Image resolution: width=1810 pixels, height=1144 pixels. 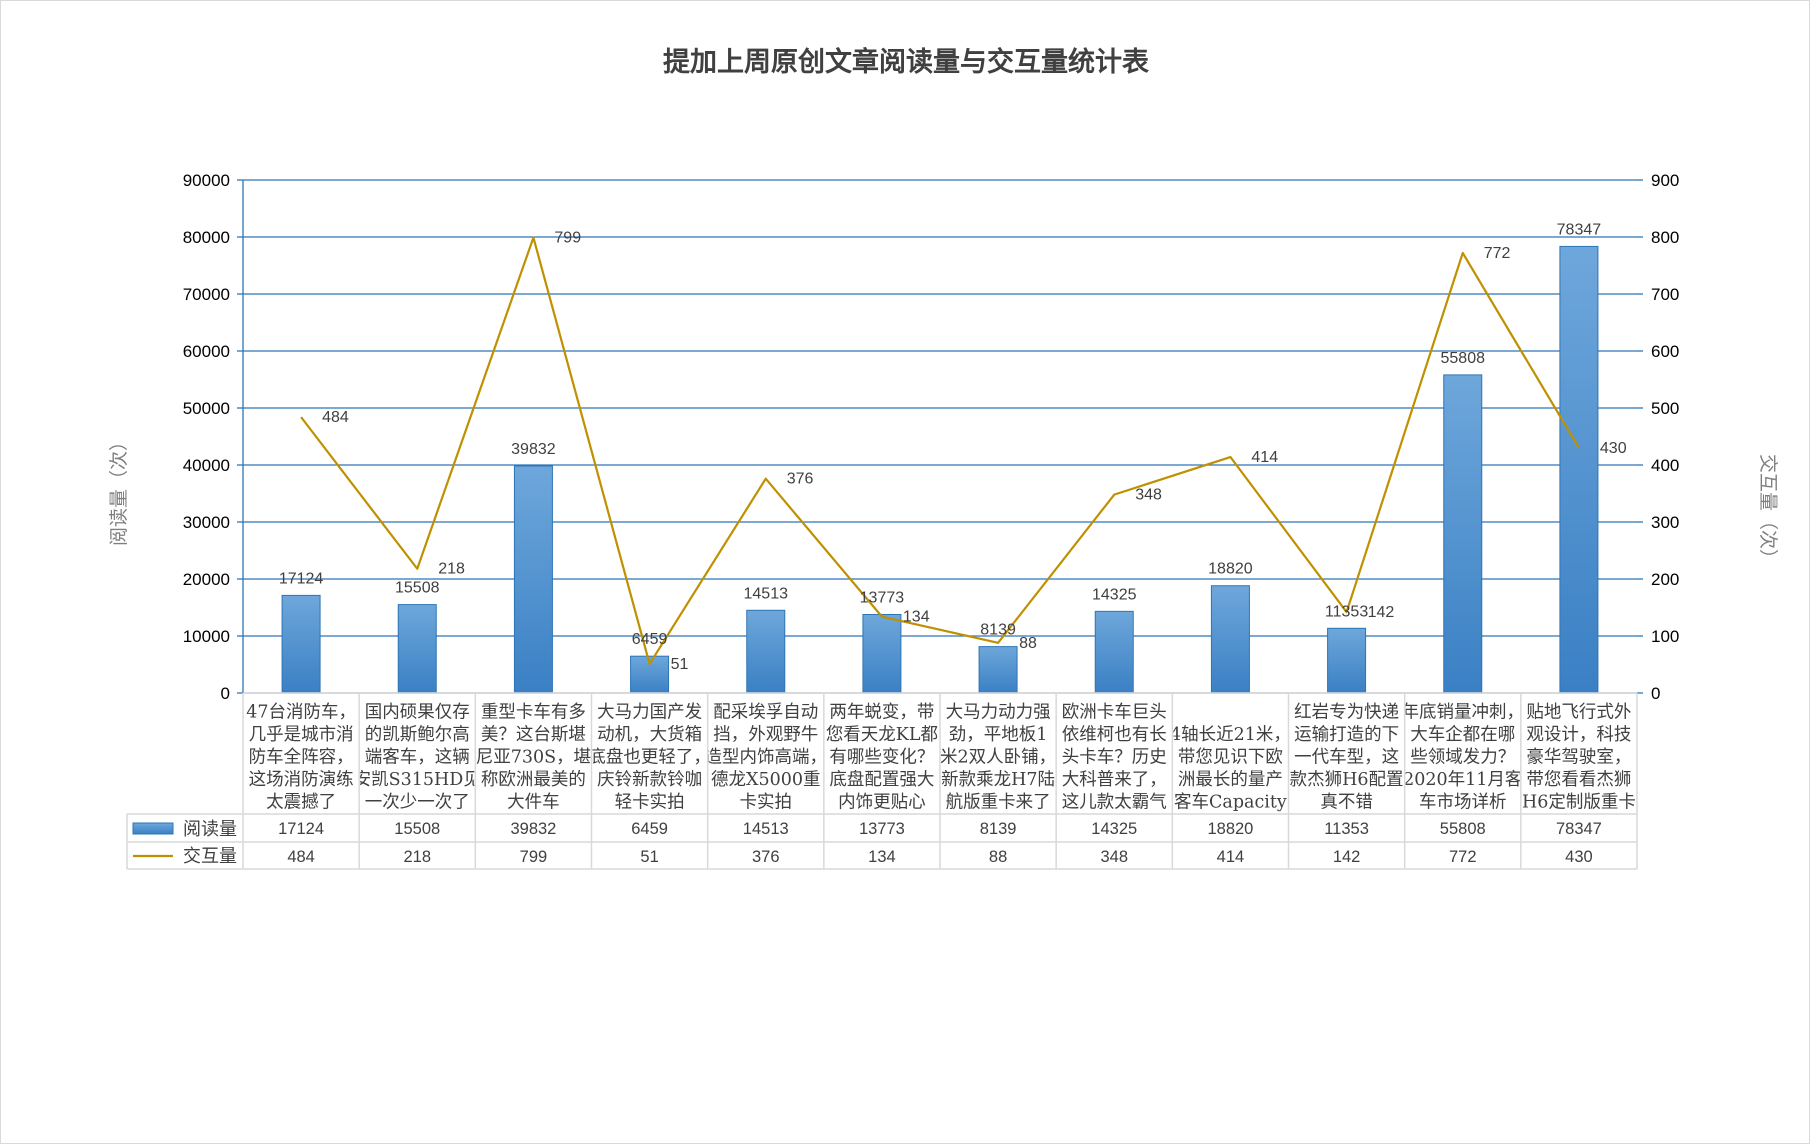 I want to click on category-label: 美？这台斯堪, so click(x=533, y=735).